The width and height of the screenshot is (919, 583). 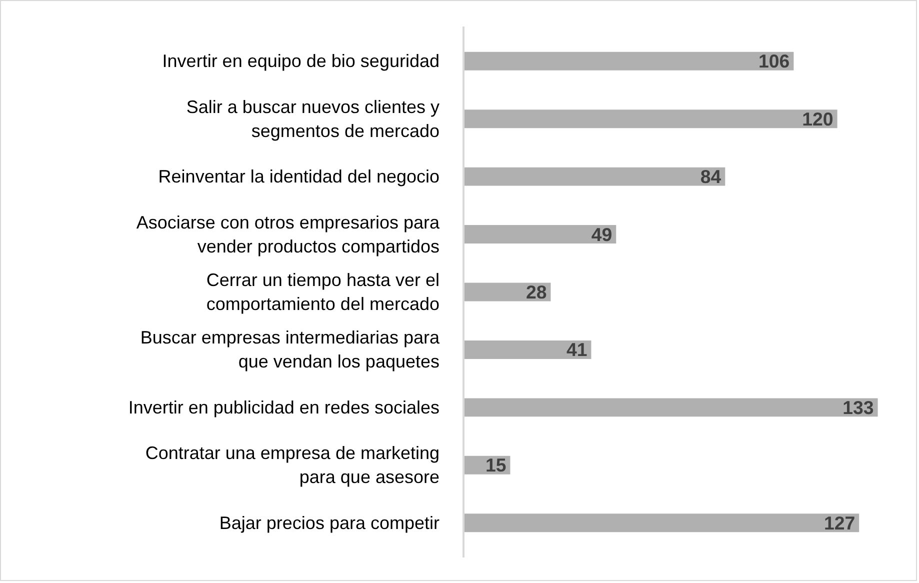 I want to click on data-label: 41, so click(x=577, y=349).